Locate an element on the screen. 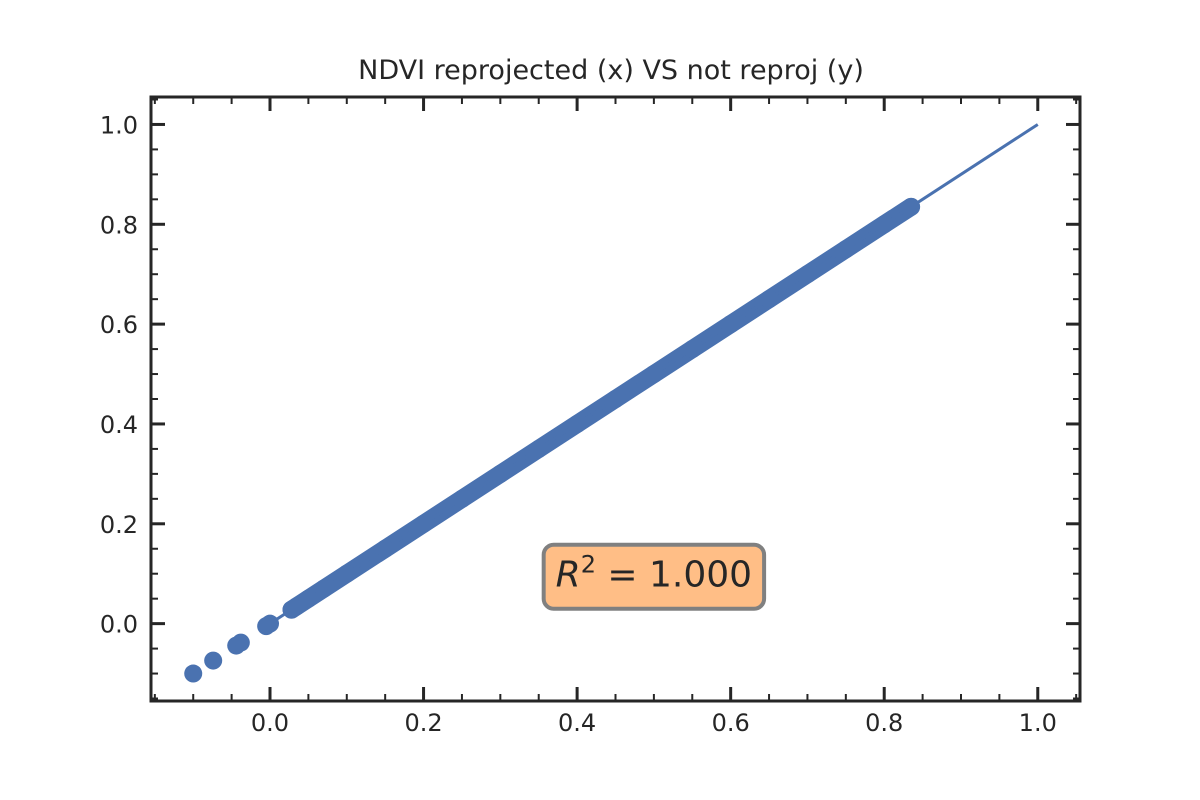  y-tick-label: 0.4 is located at coordinates (119, 425).